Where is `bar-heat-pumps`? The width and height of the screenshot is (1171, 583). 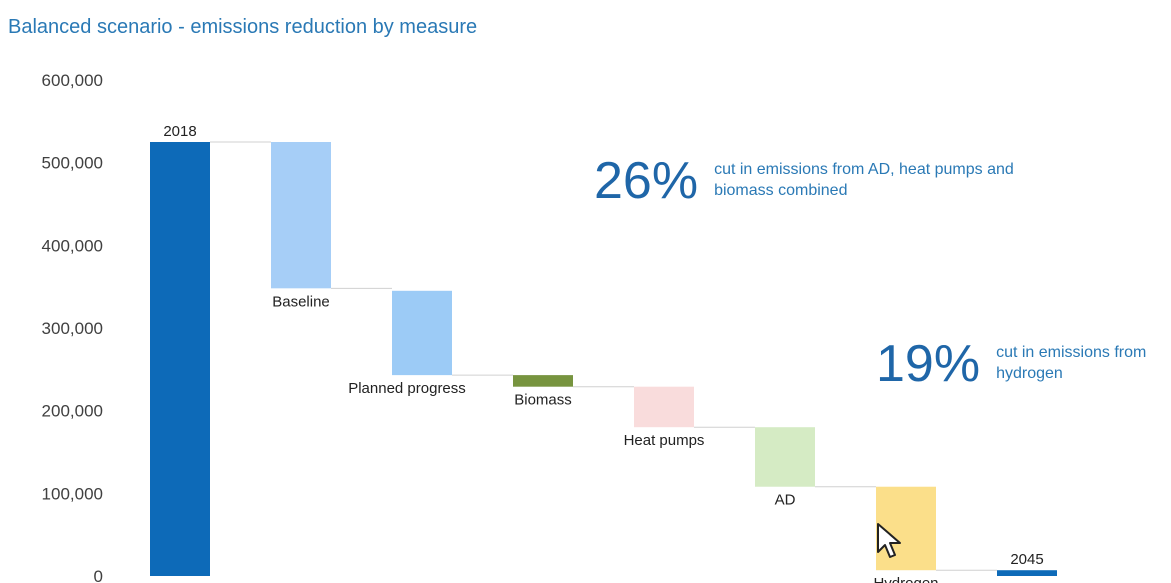
bar-heat-pumps is located at coordinates (664, 407).